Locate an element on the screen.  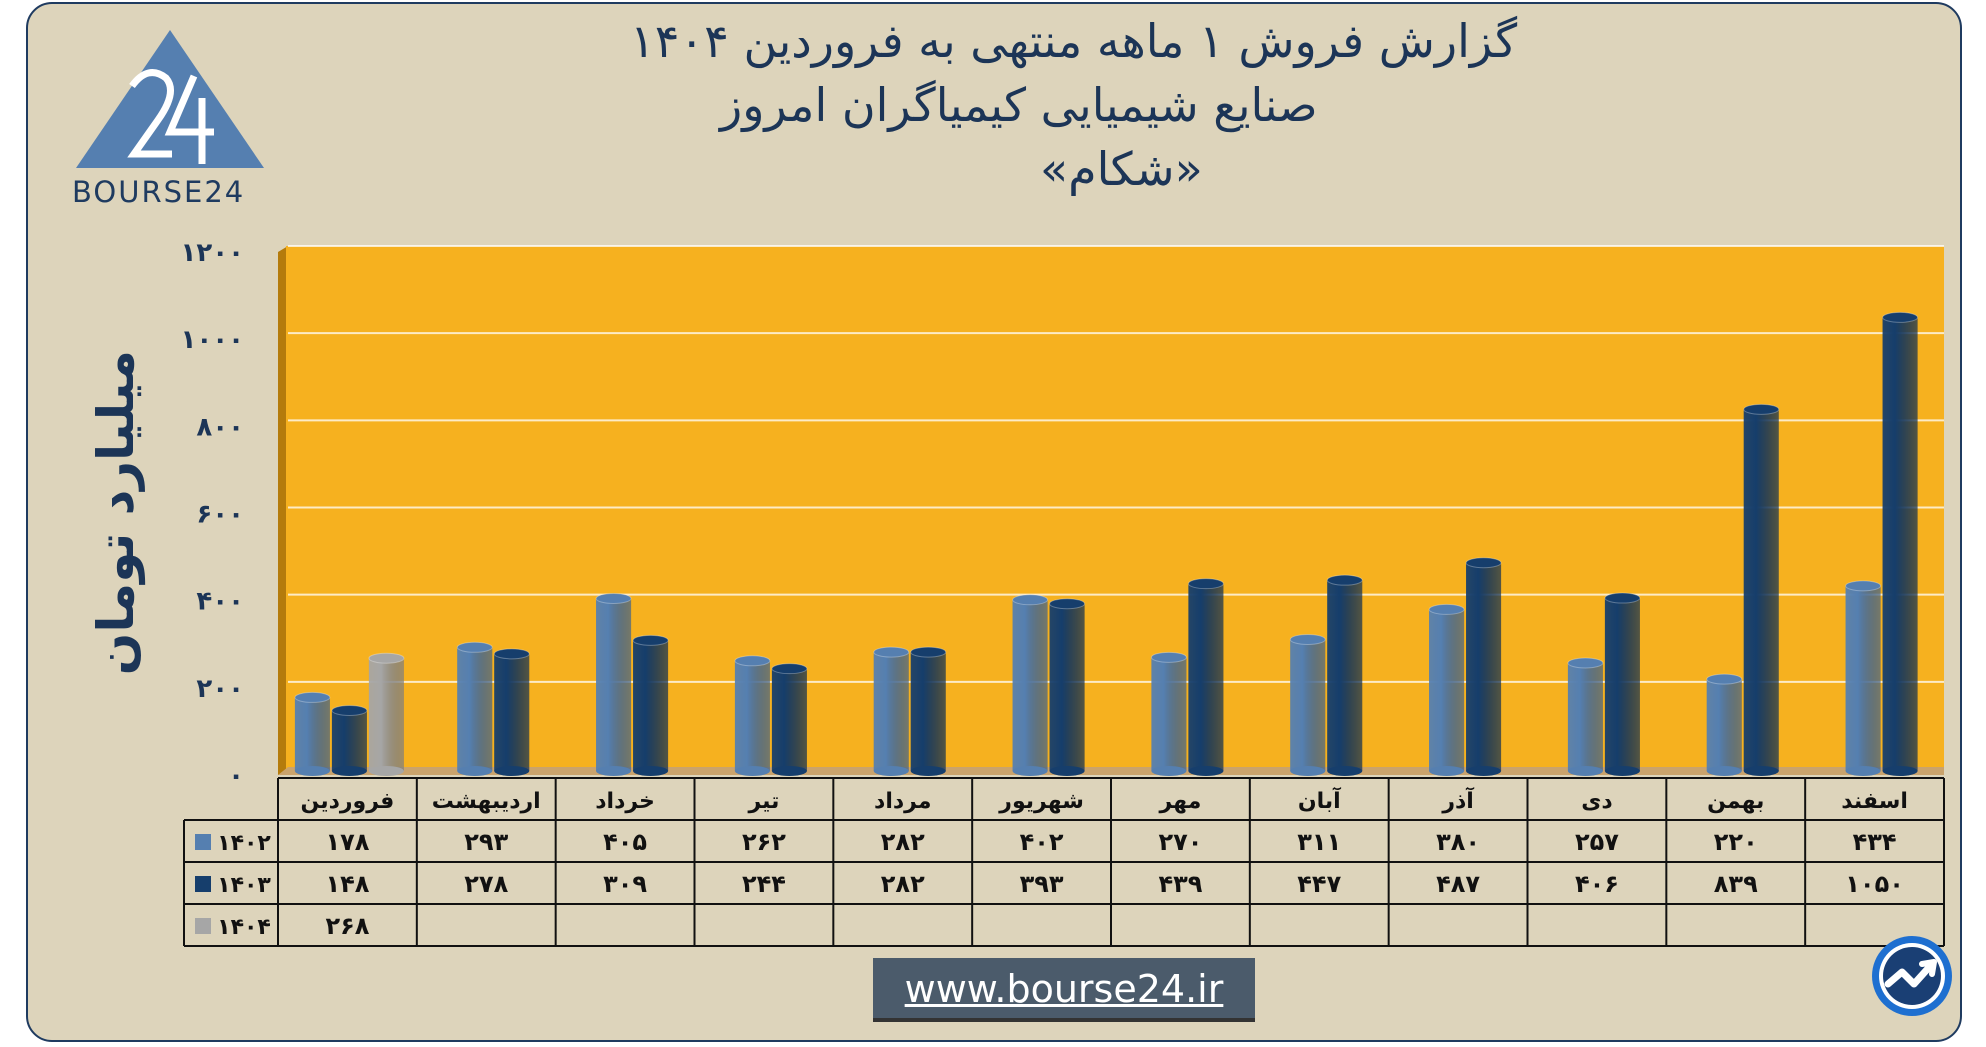
x-category-label: اسفند is located at coordinates (1874, 801).